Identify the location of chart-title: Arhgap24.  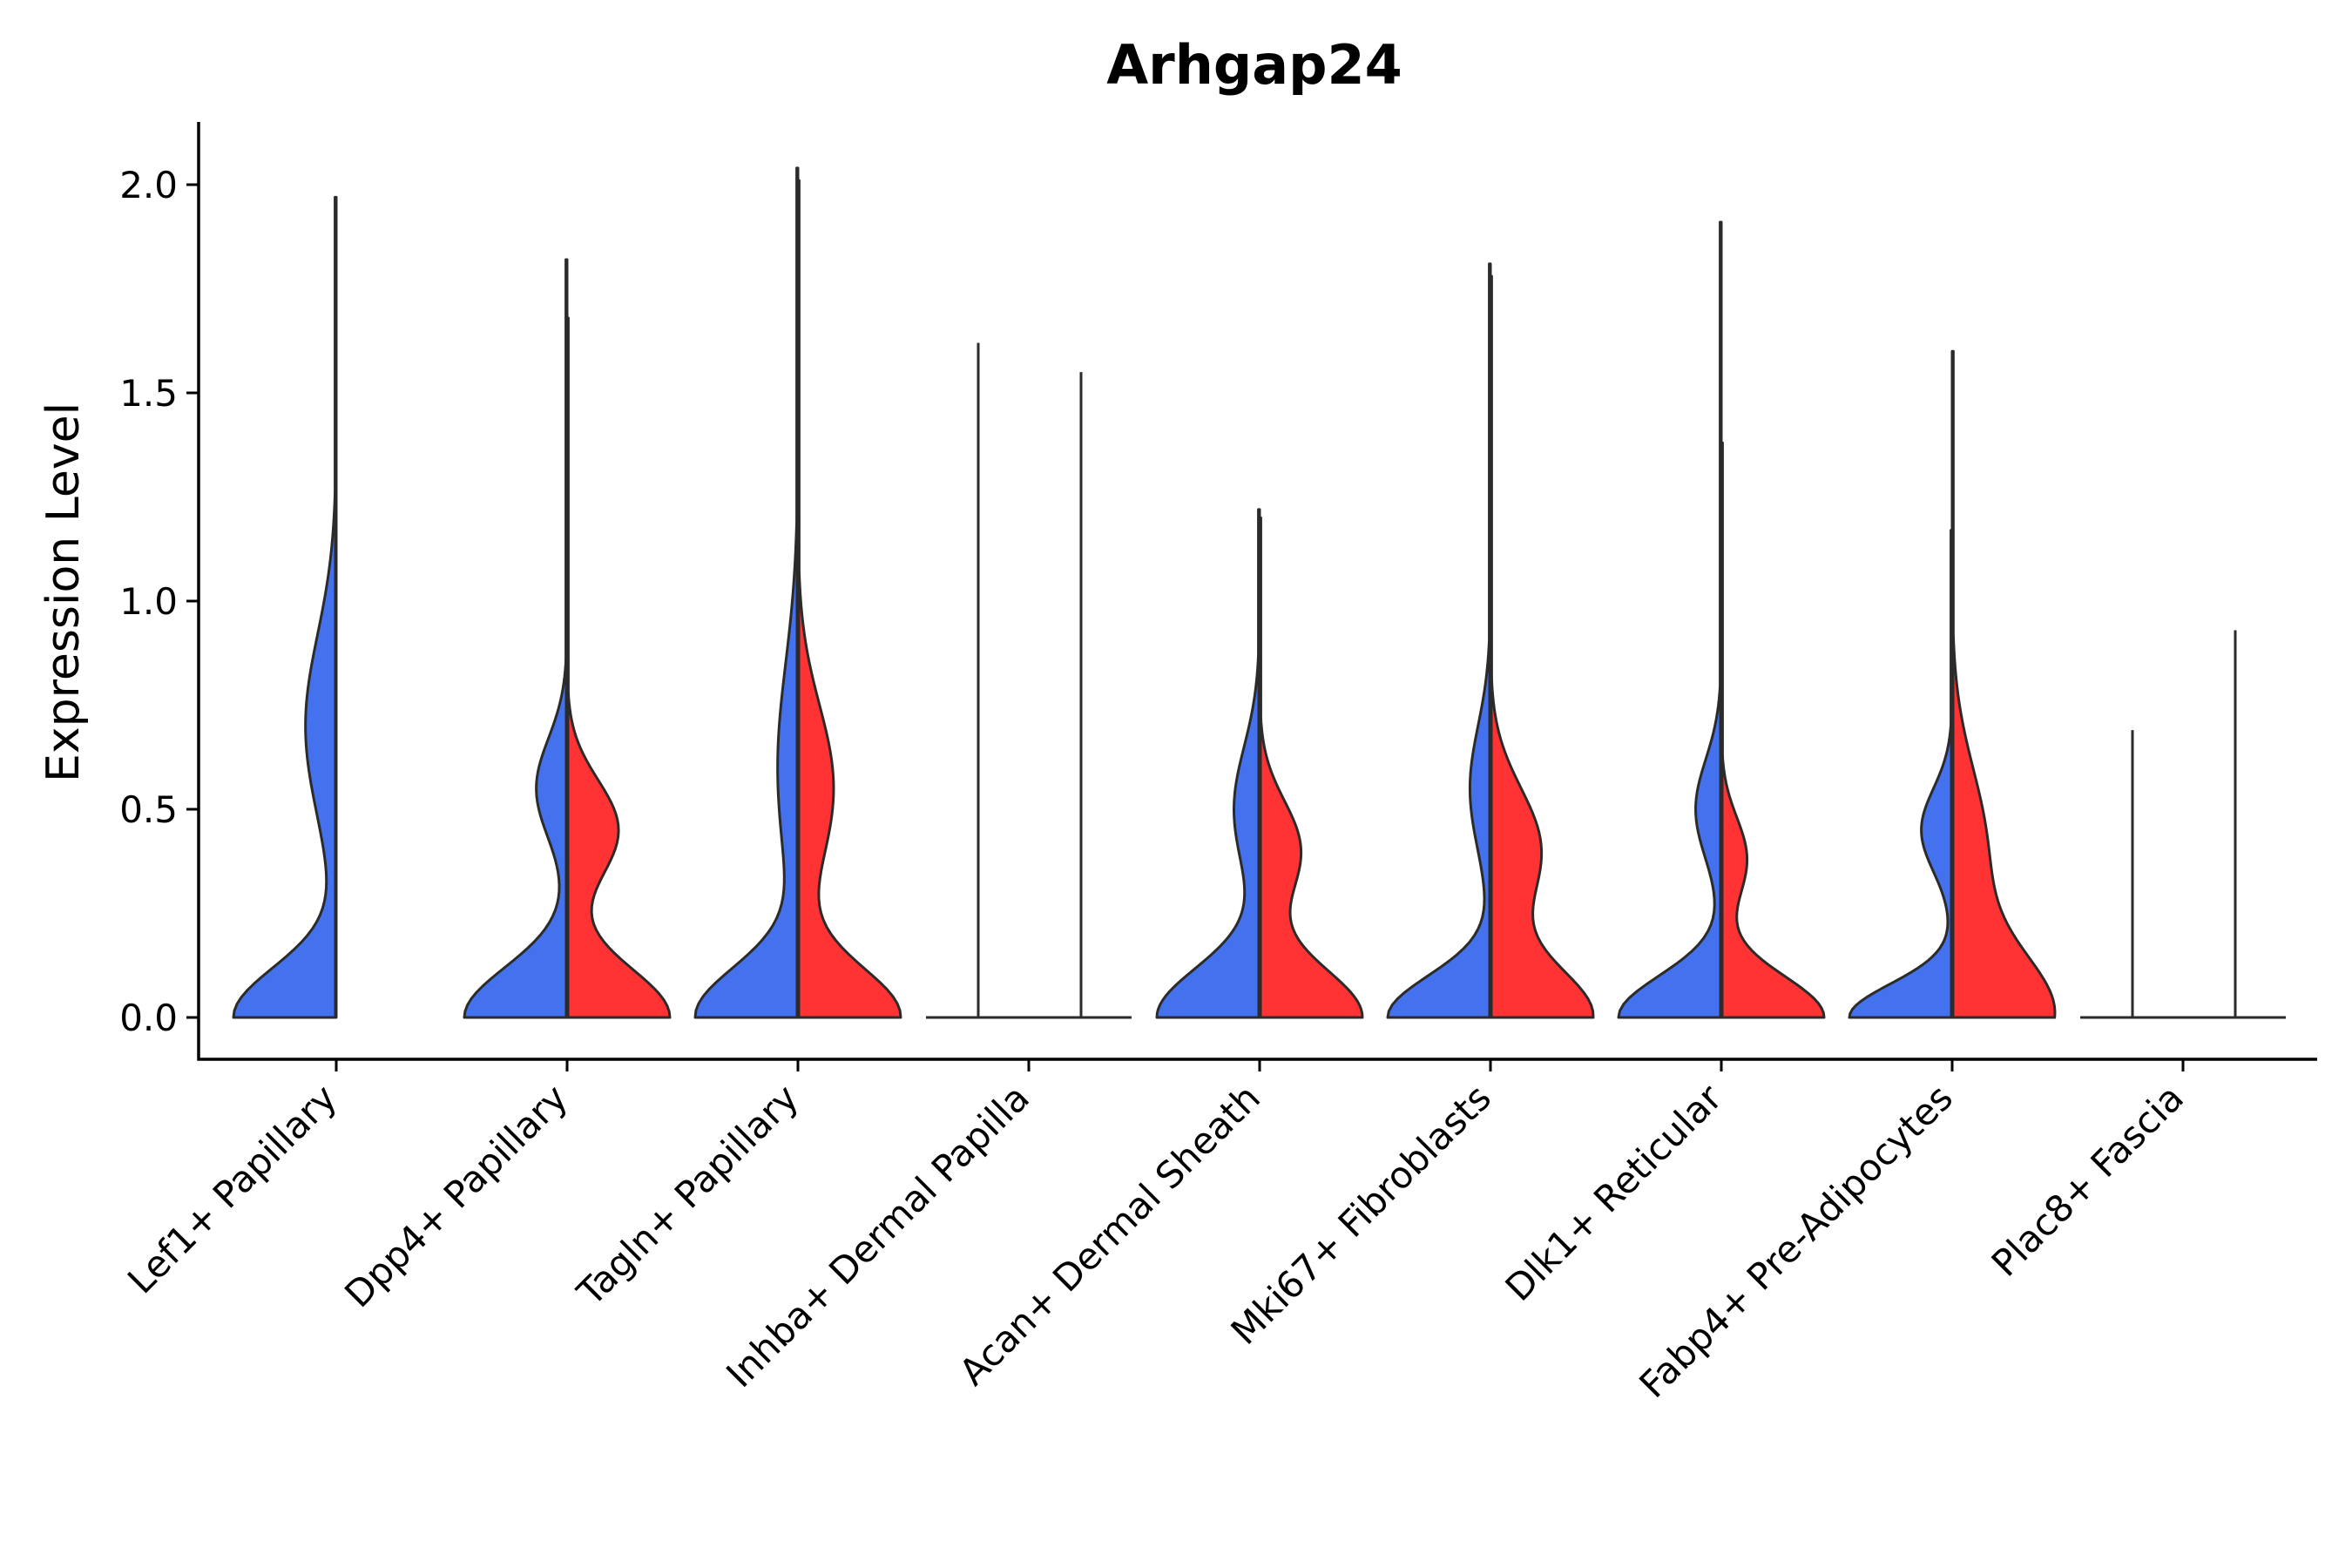
(1254, 65).